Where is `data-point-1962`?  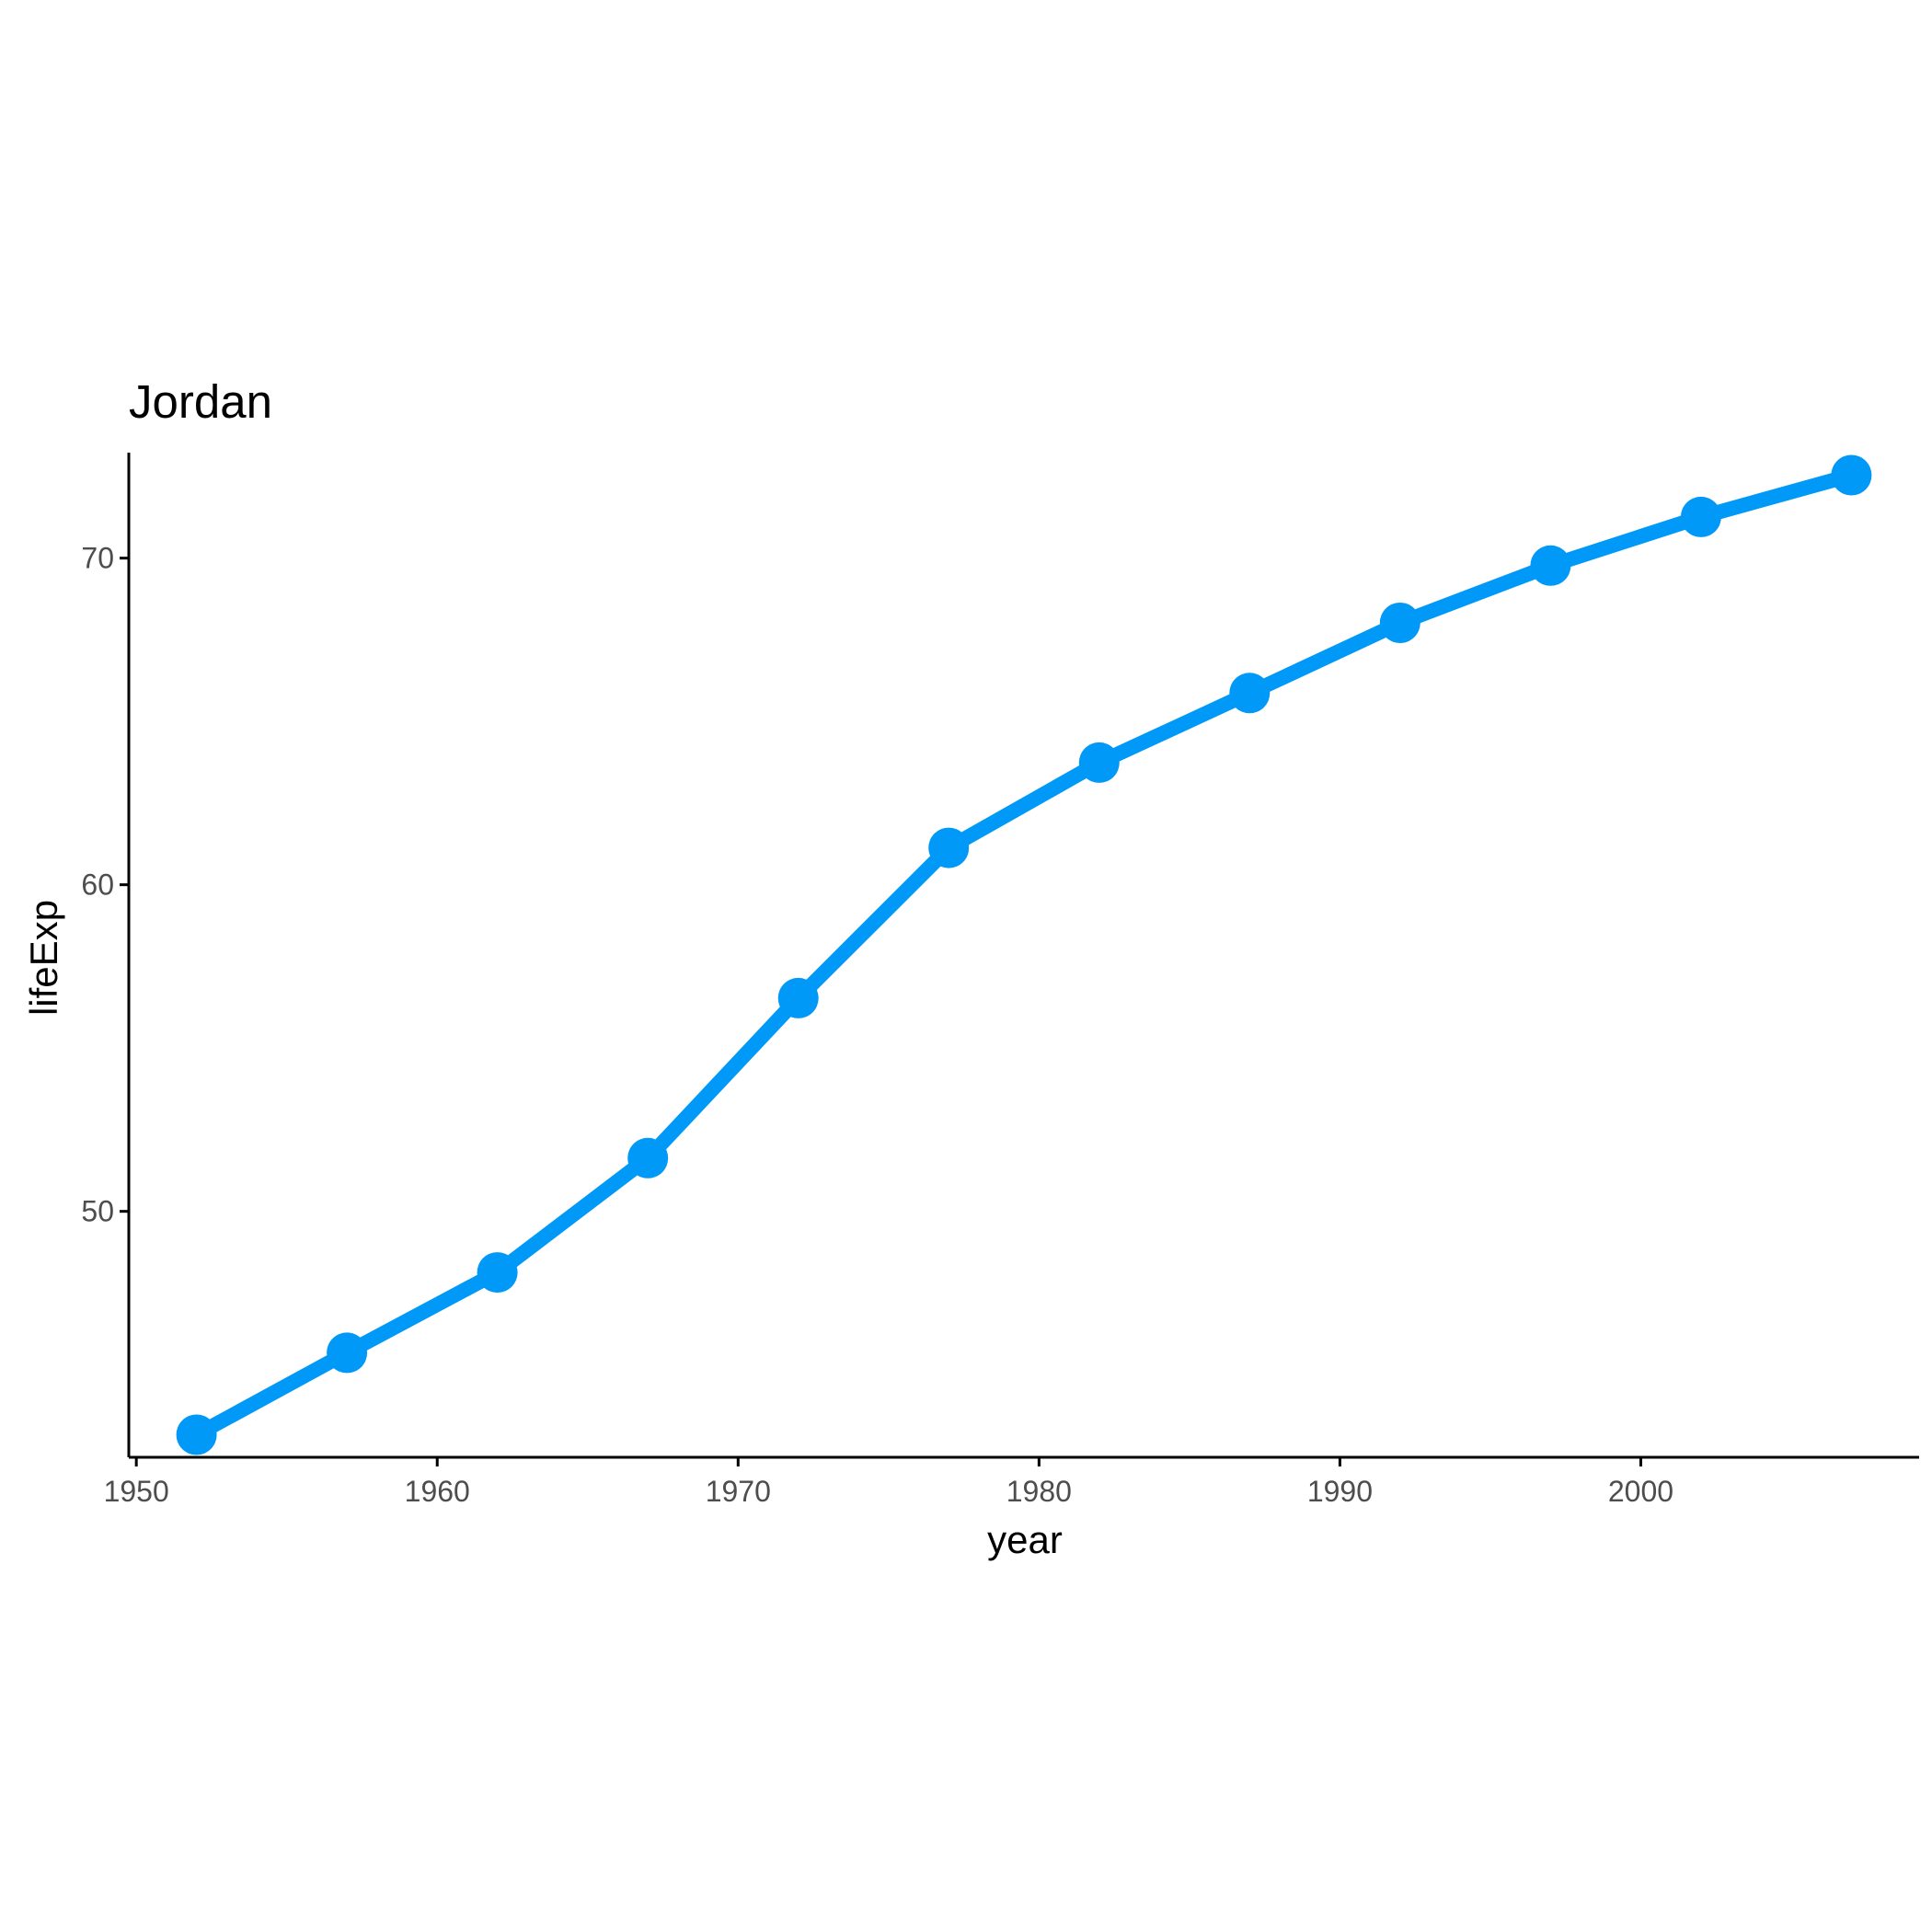
data-point-1962 is located at coordinates (497, 1273).